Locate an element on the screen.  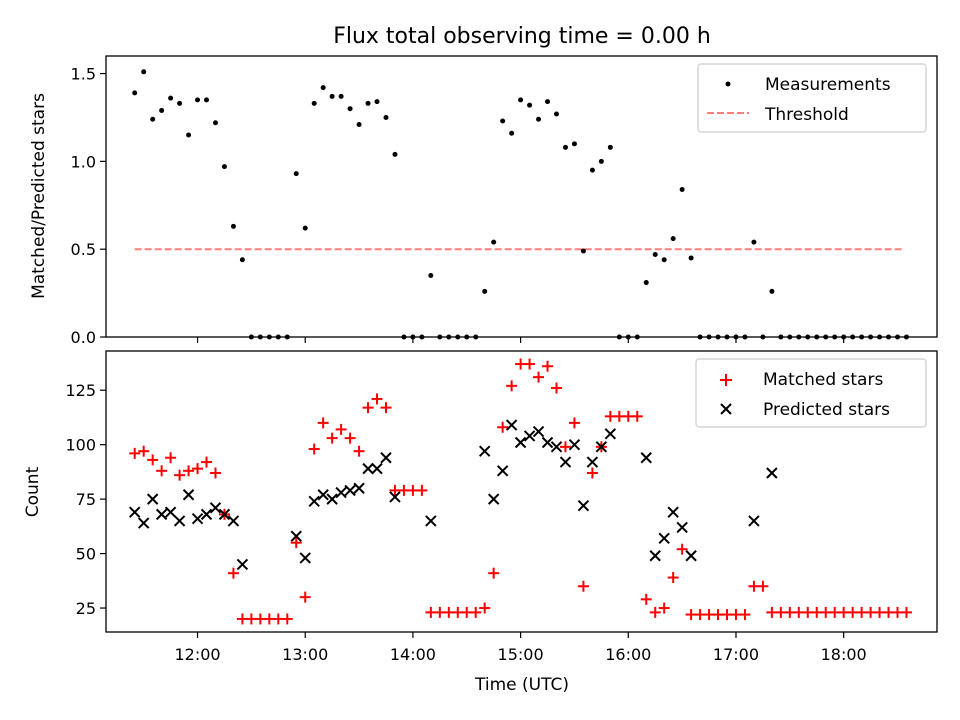
legend-threshold-label: Threshold is located at coordinates (806, 115).